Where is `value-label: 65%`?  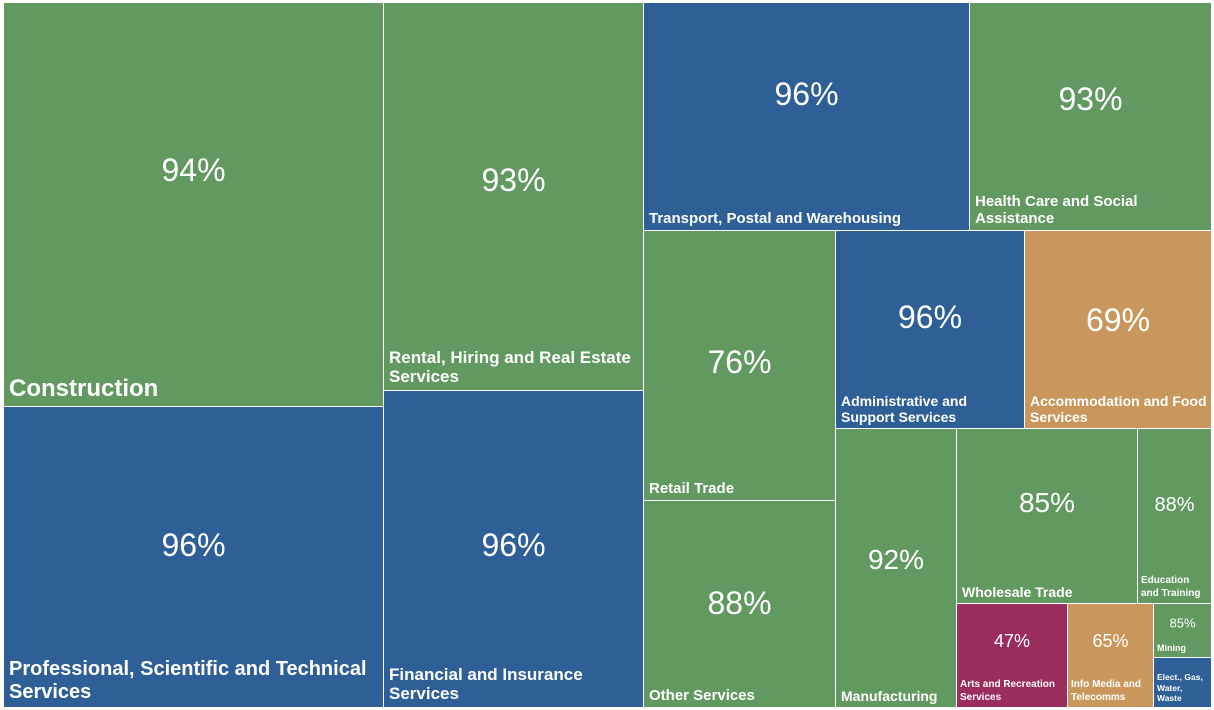
value-label: 65% is located at coordinates (1110, 641).